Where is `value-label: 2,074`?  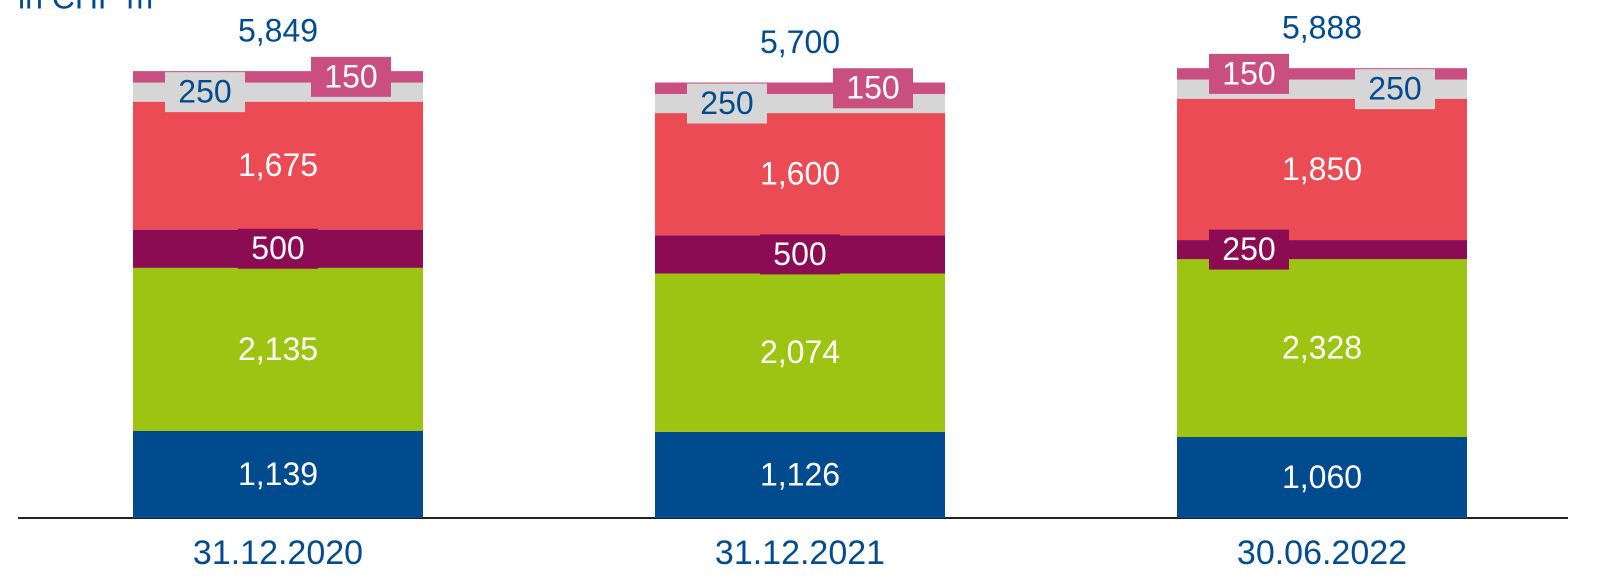
value-label: 2,074 is located at coordinates (800, 352).